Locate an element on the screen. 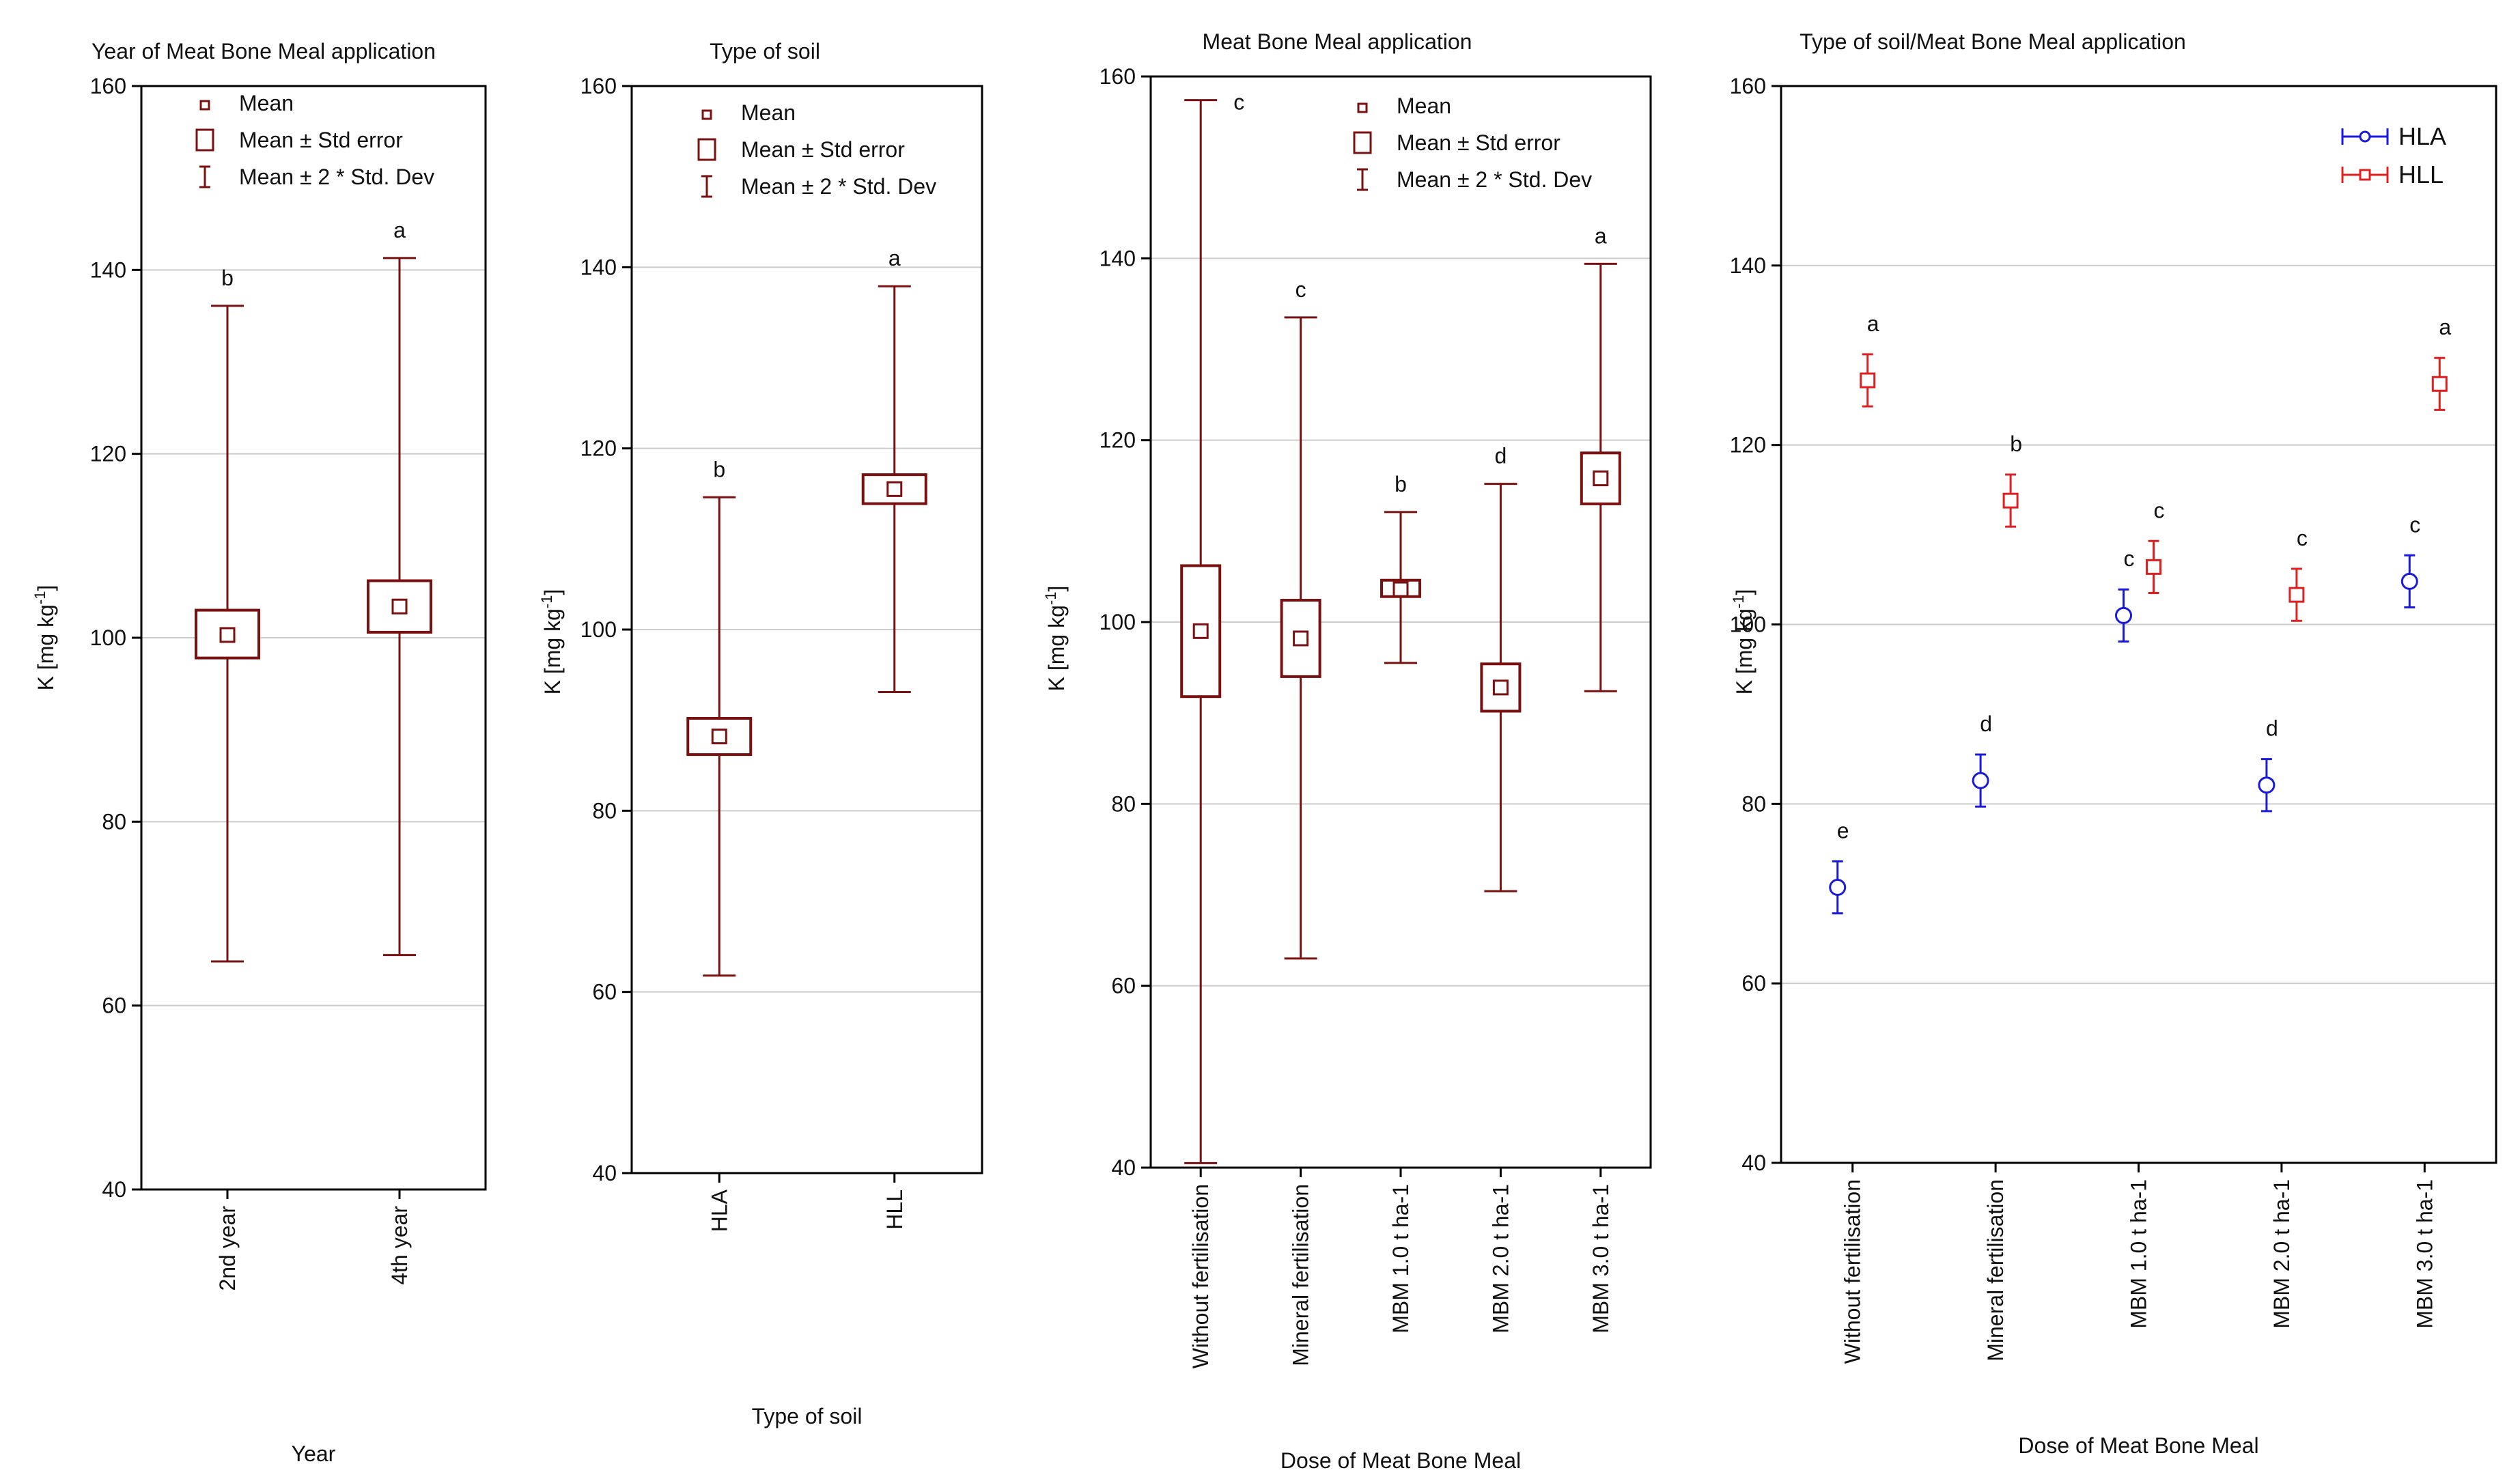 This screenshot has width=2520, height=1479. legend-label: HLL is located at coordinates (2421, 174).